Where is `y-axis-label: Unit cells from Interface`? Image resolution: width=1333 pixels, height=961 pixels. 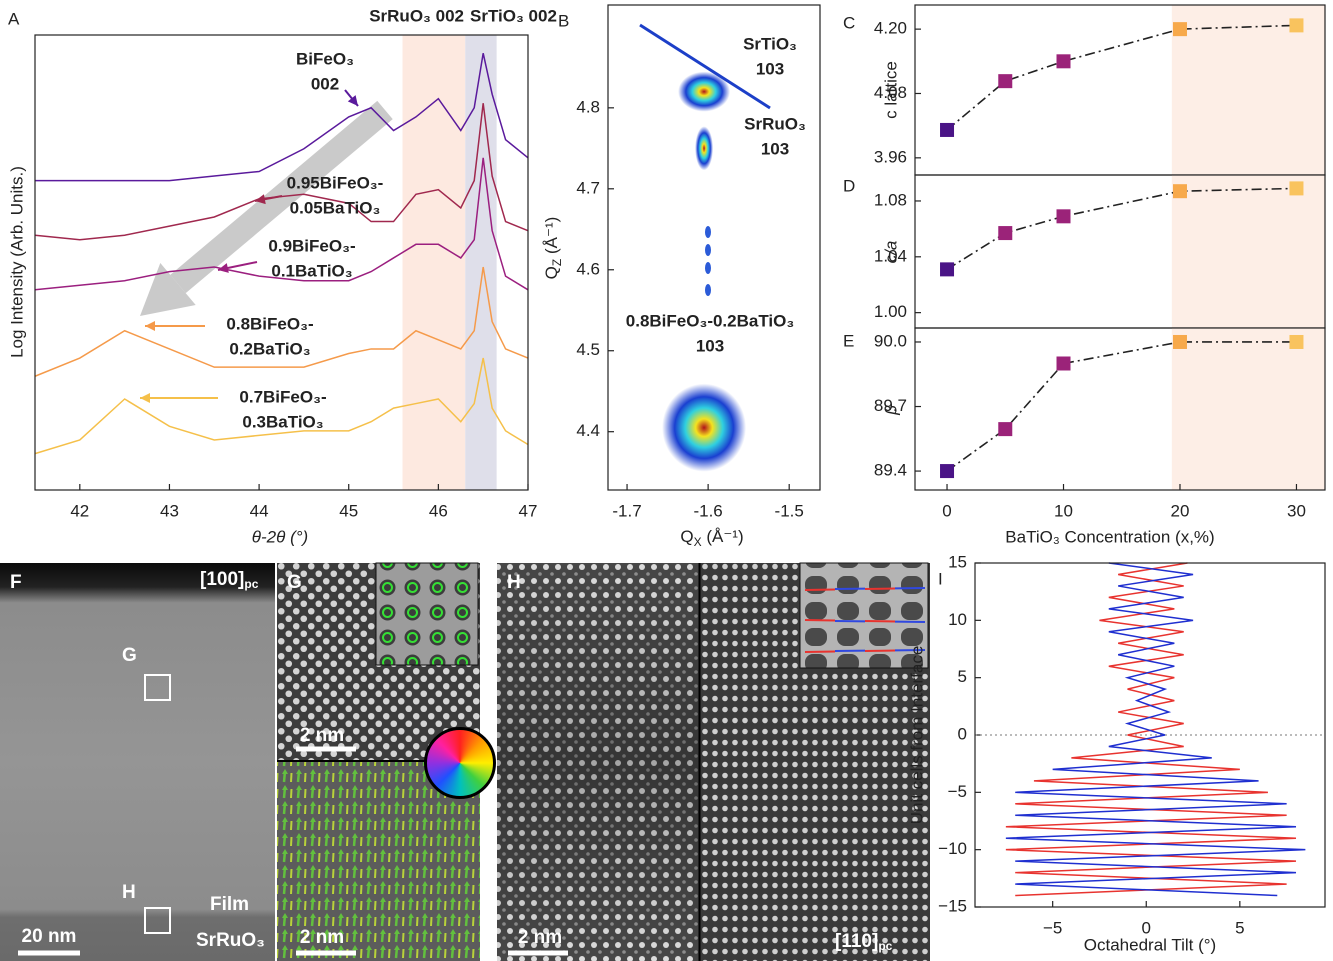 y-axis-label: Unit cells from Interface is located at coordinates (916, 735).